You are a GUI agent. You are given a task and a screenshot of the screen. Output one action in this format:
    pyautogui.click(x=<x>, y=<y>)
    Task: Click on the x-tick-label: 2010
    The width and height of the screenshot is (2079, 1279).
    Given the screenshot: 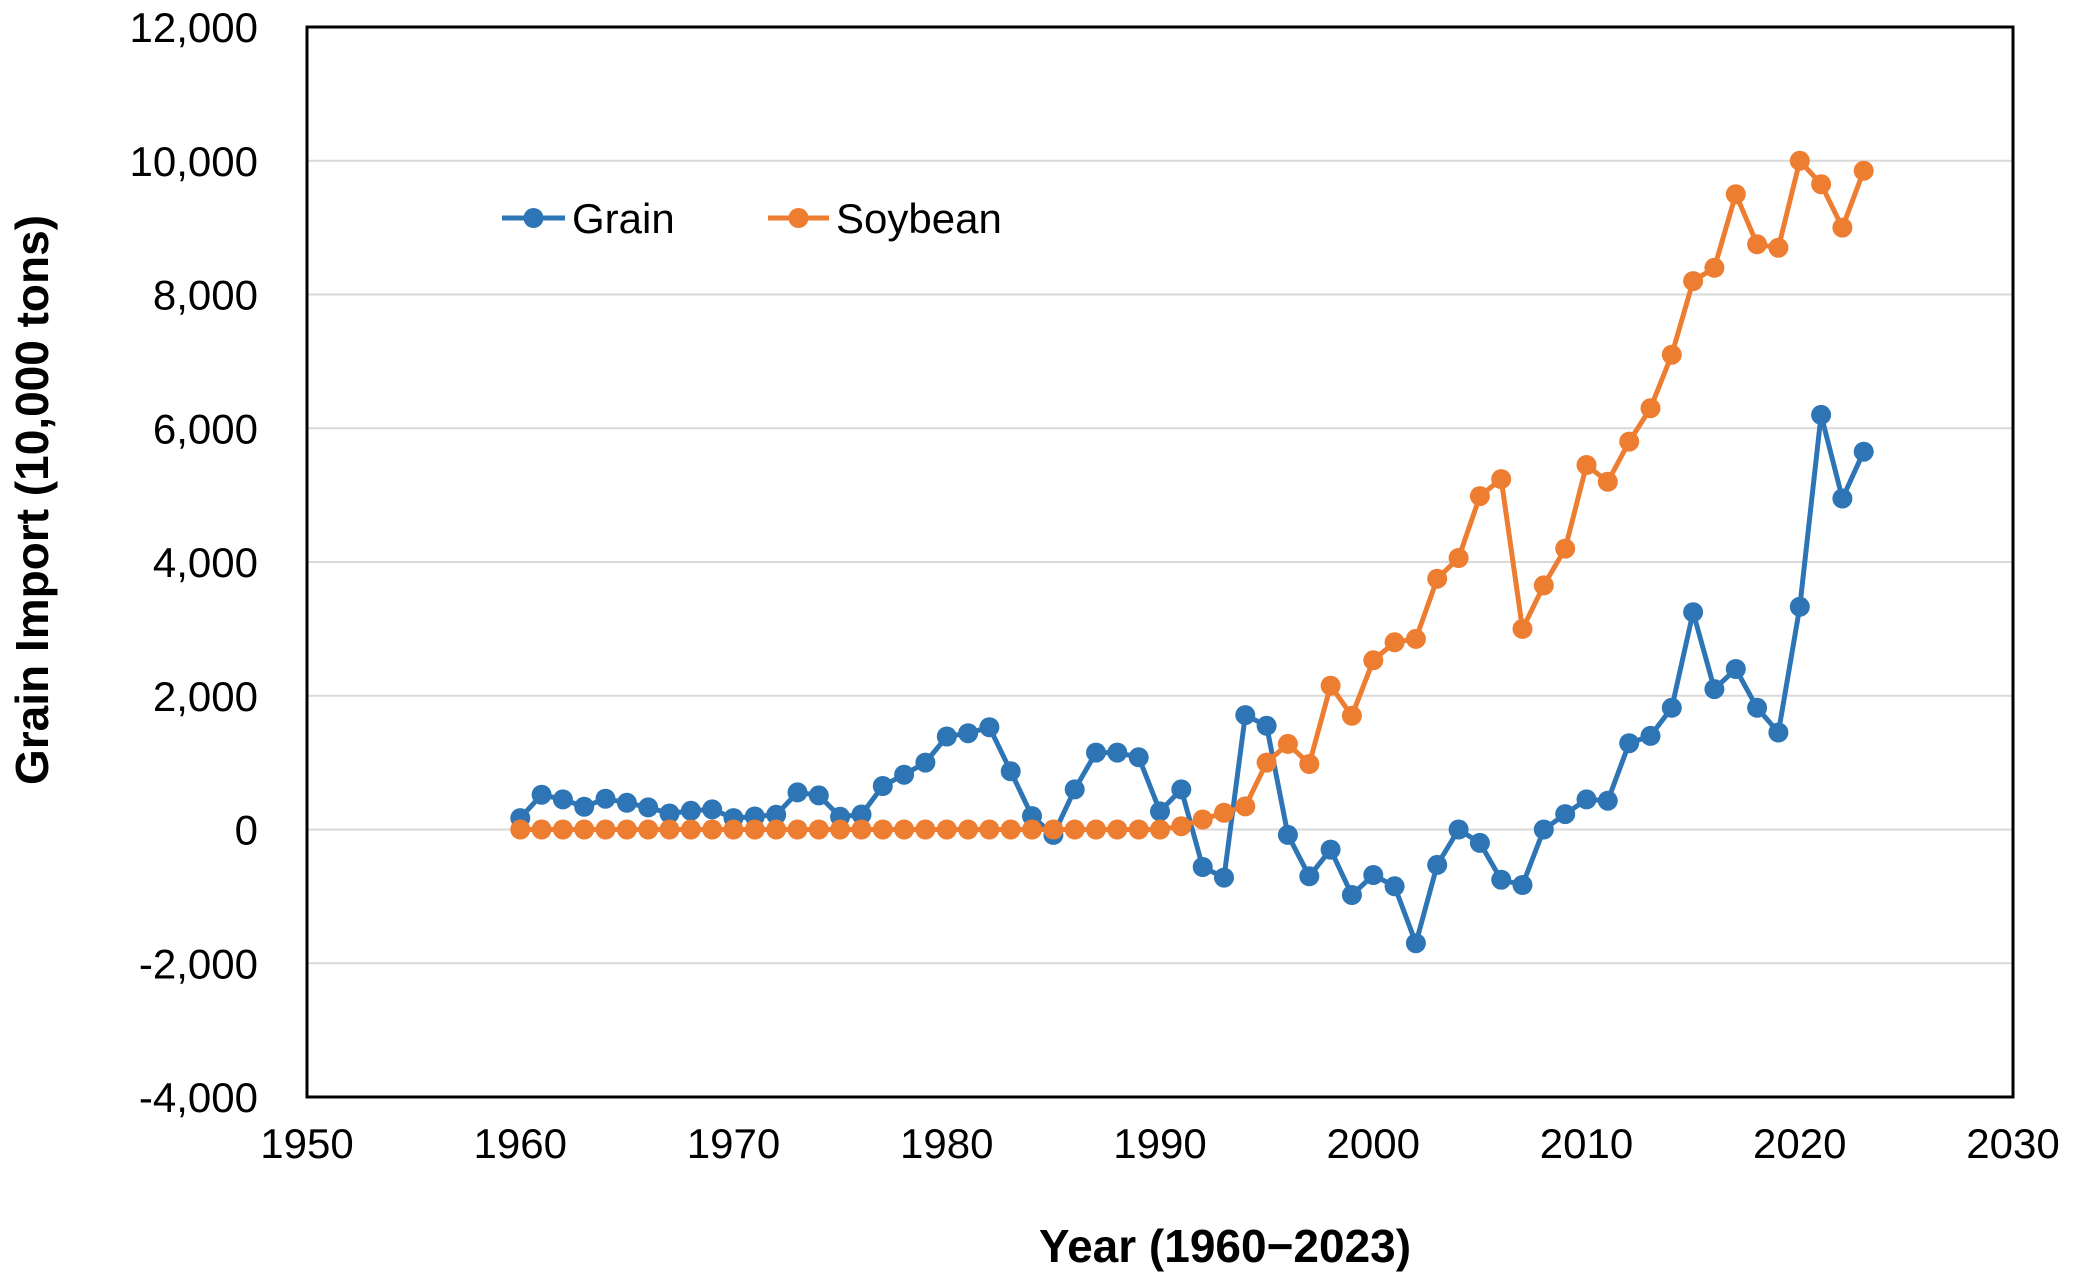 What is the action you would take?
    pyautogui.click(x=1586, y=1143)
    